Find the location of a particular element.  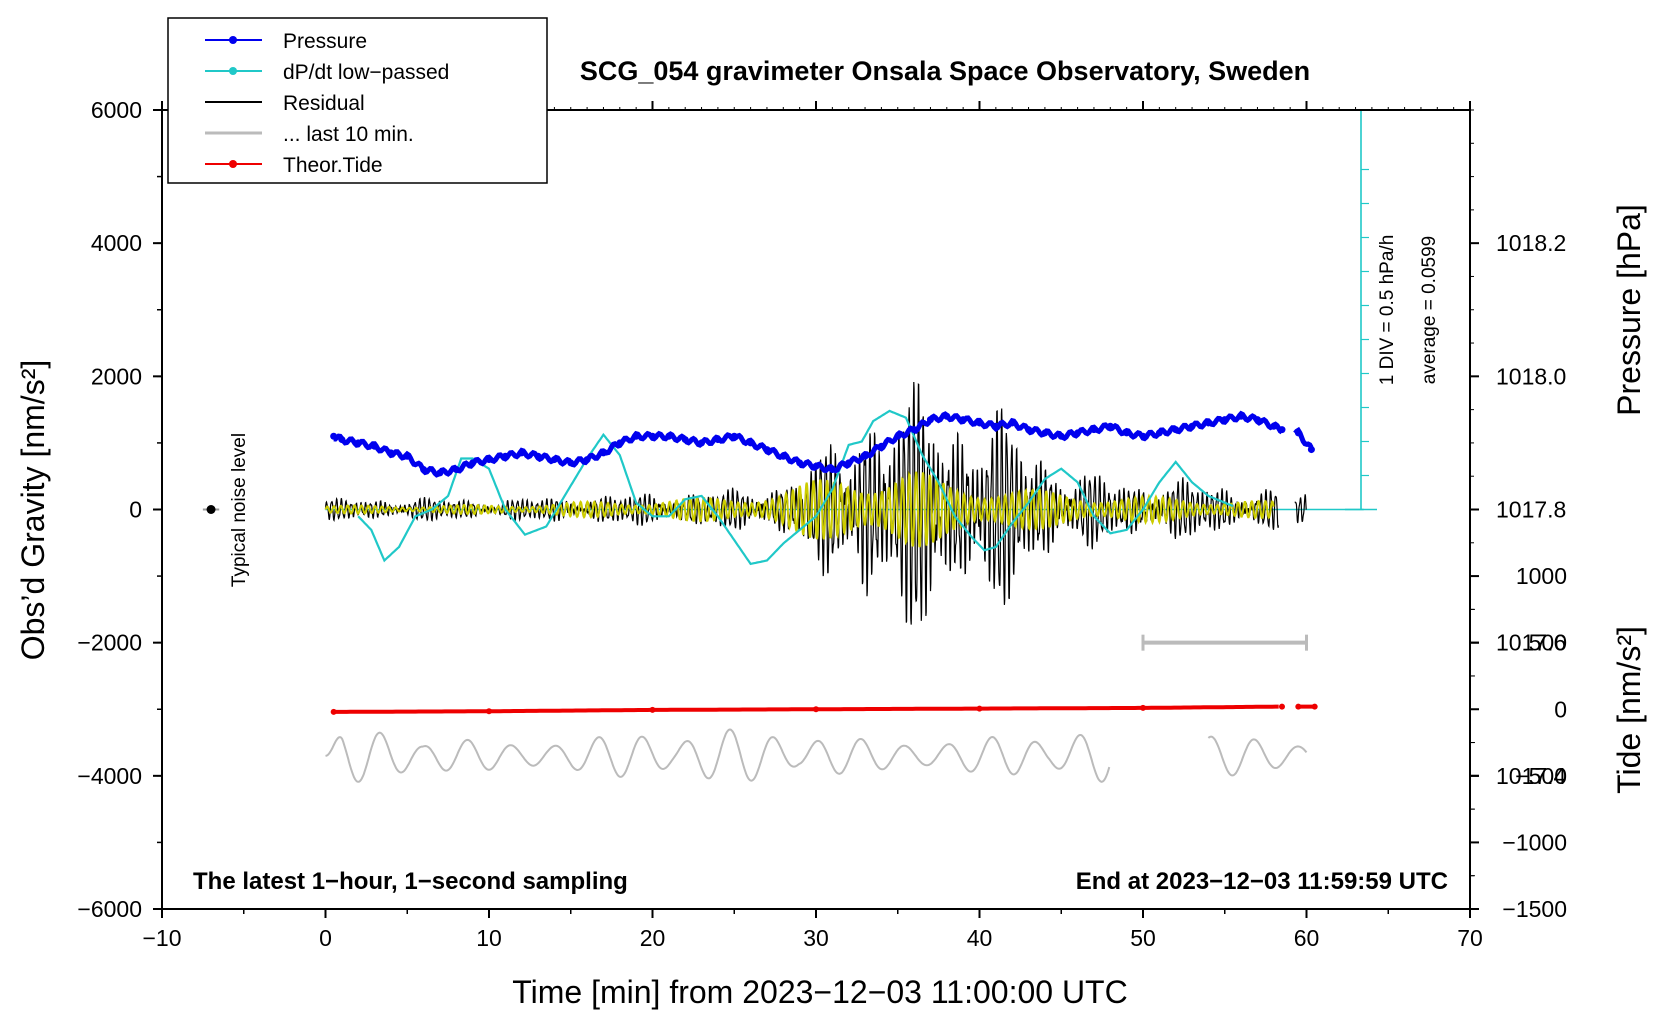

x-tick-label: 10 is located at coordinates (489, 938).